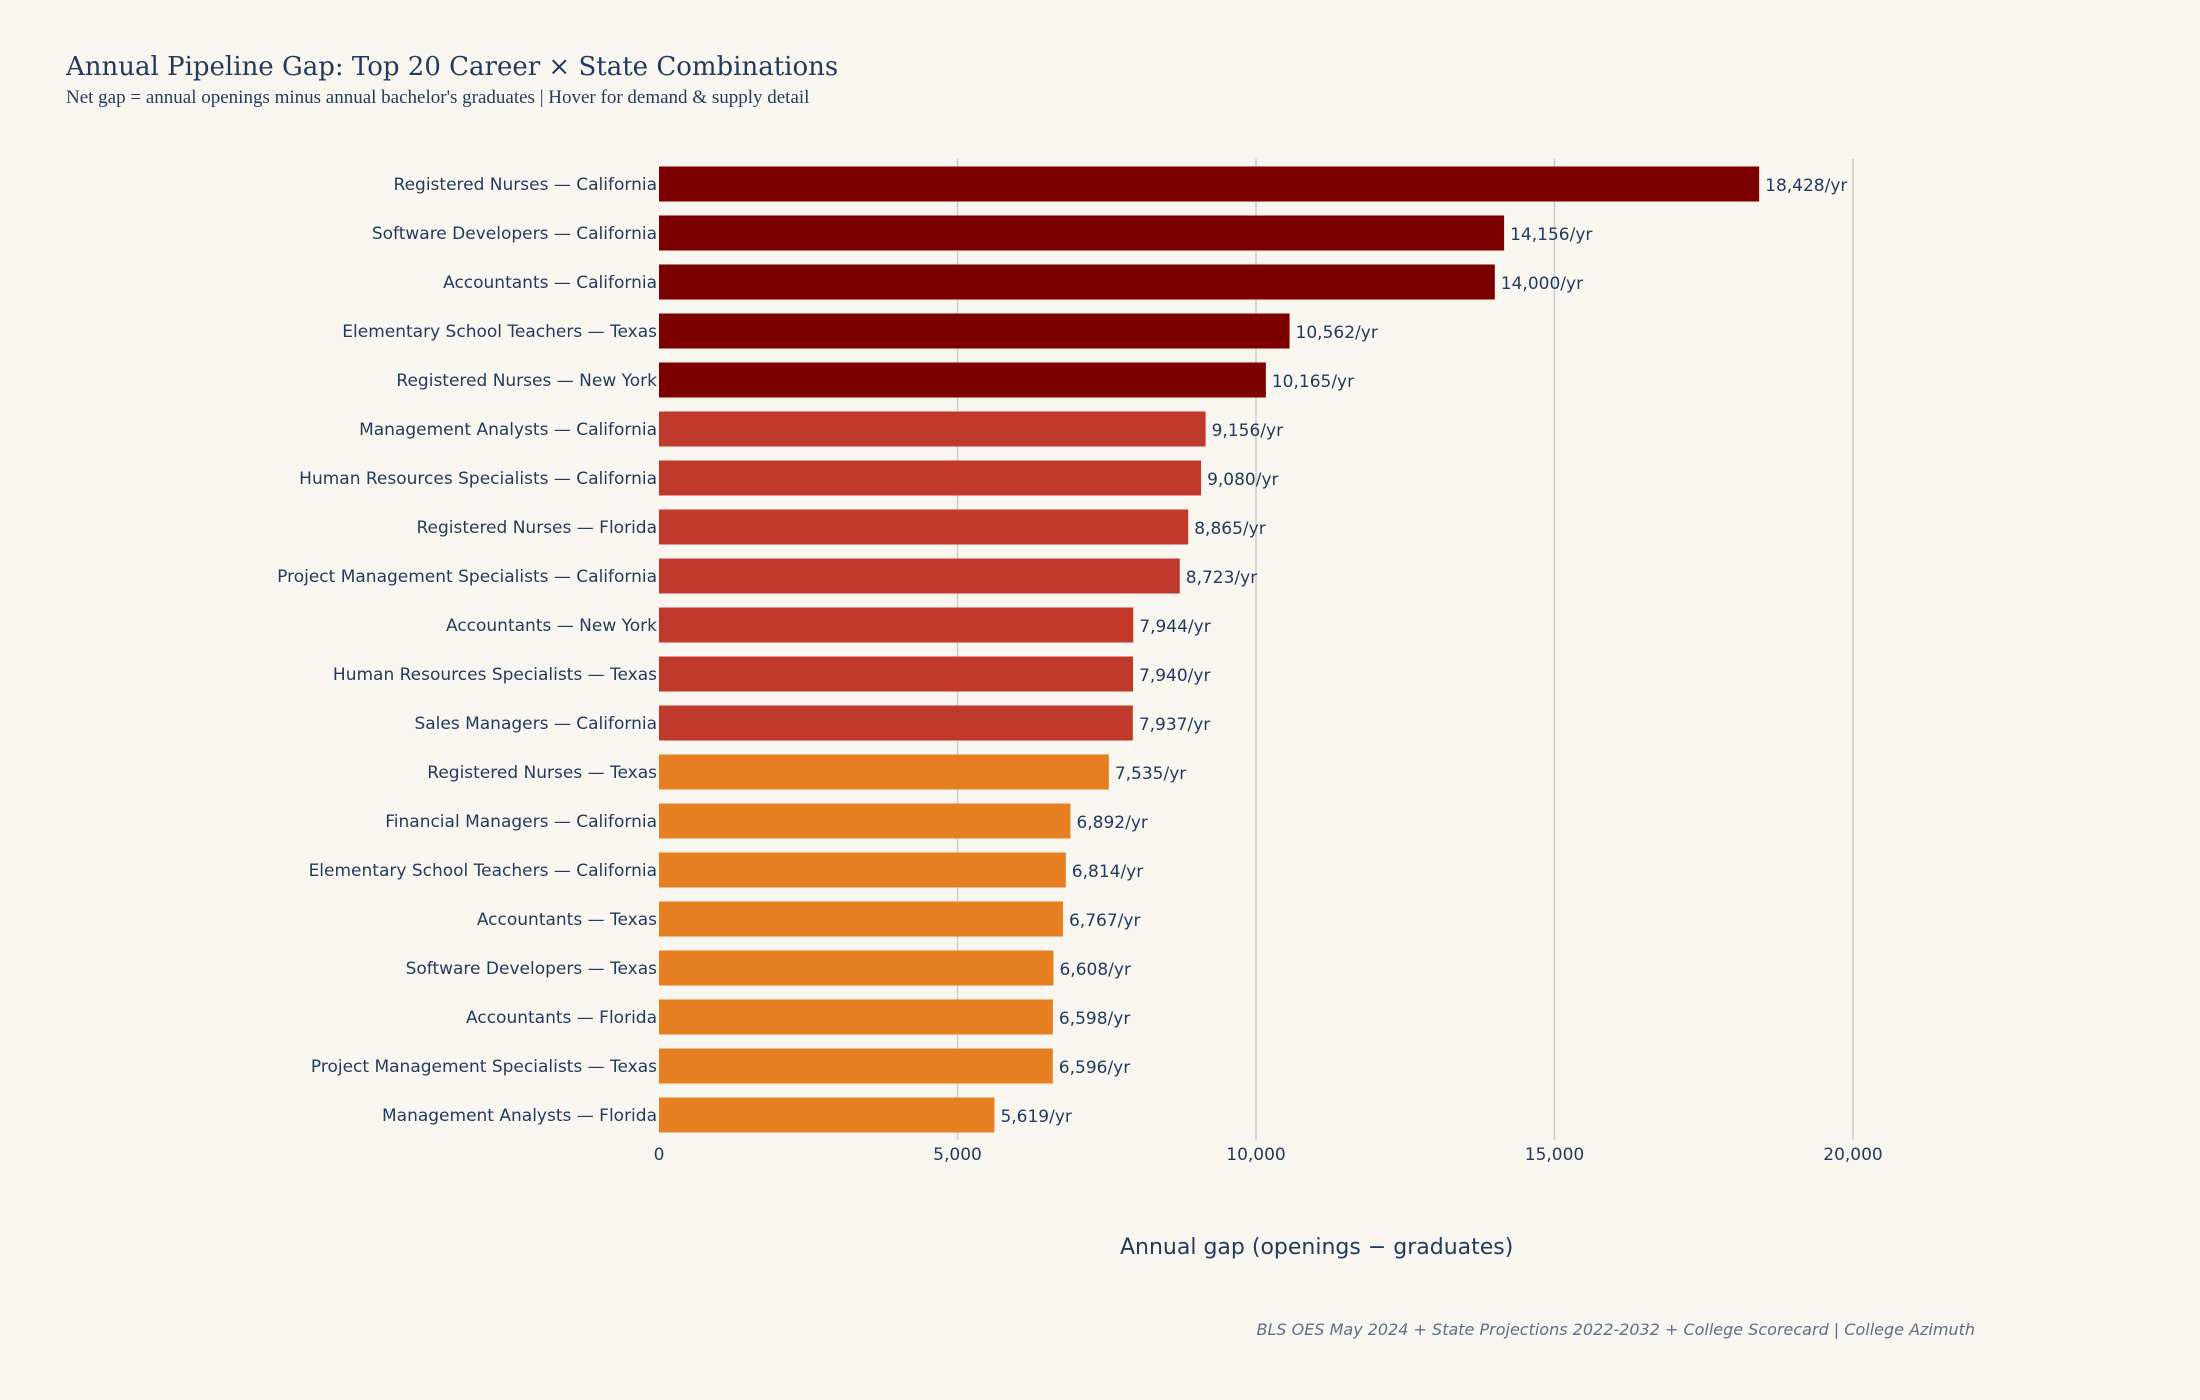 This screenshot has height=1400, width=2200. Describe the element at coordinates (1221, 578) in the screenshot. I see `data-label: 8,723/yr` at that location.